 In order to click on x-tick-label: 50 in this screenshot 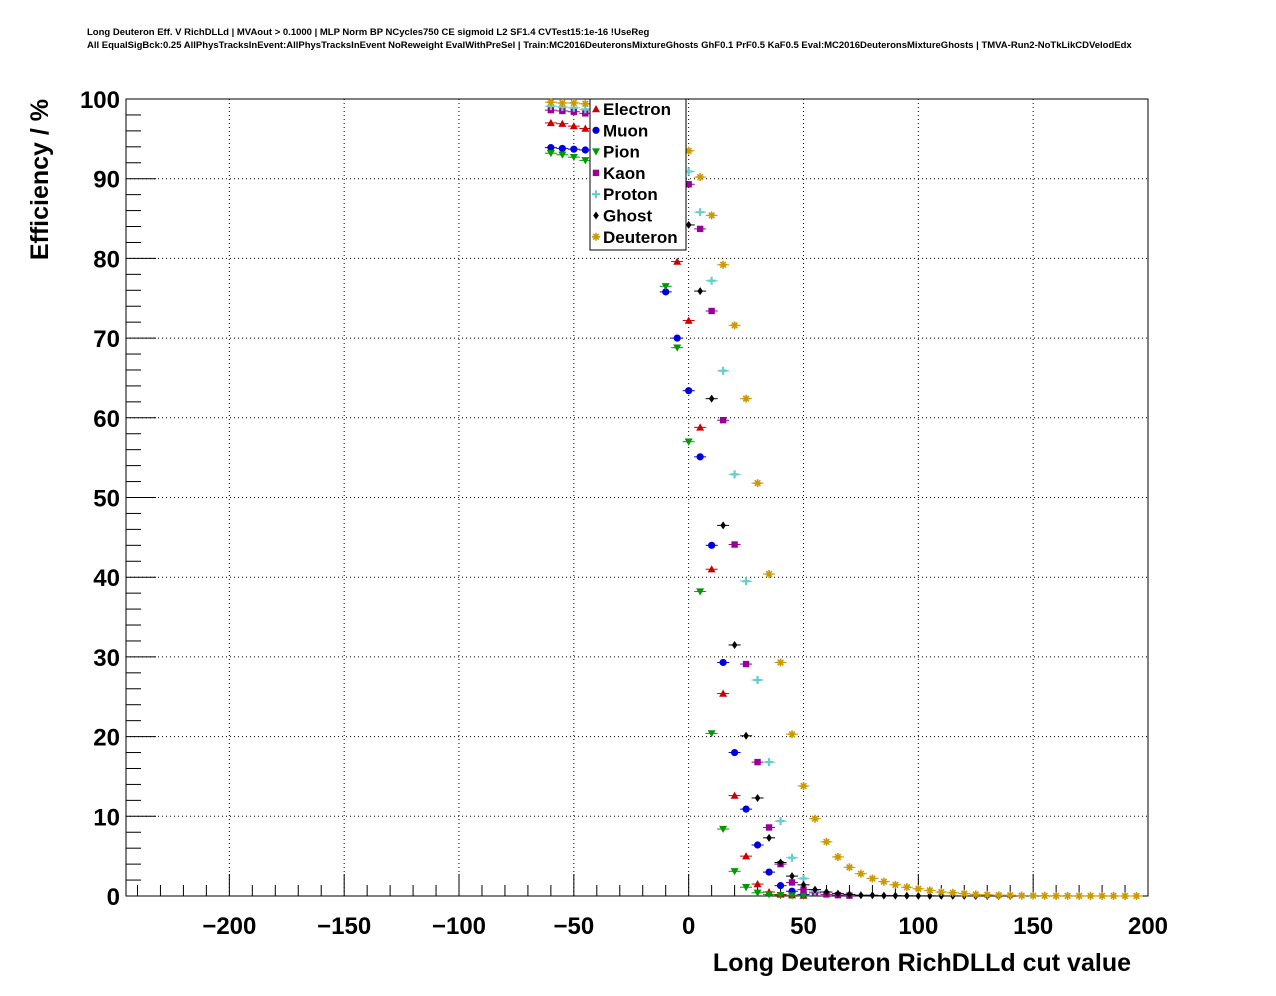, I will do `click(803, 926)`.